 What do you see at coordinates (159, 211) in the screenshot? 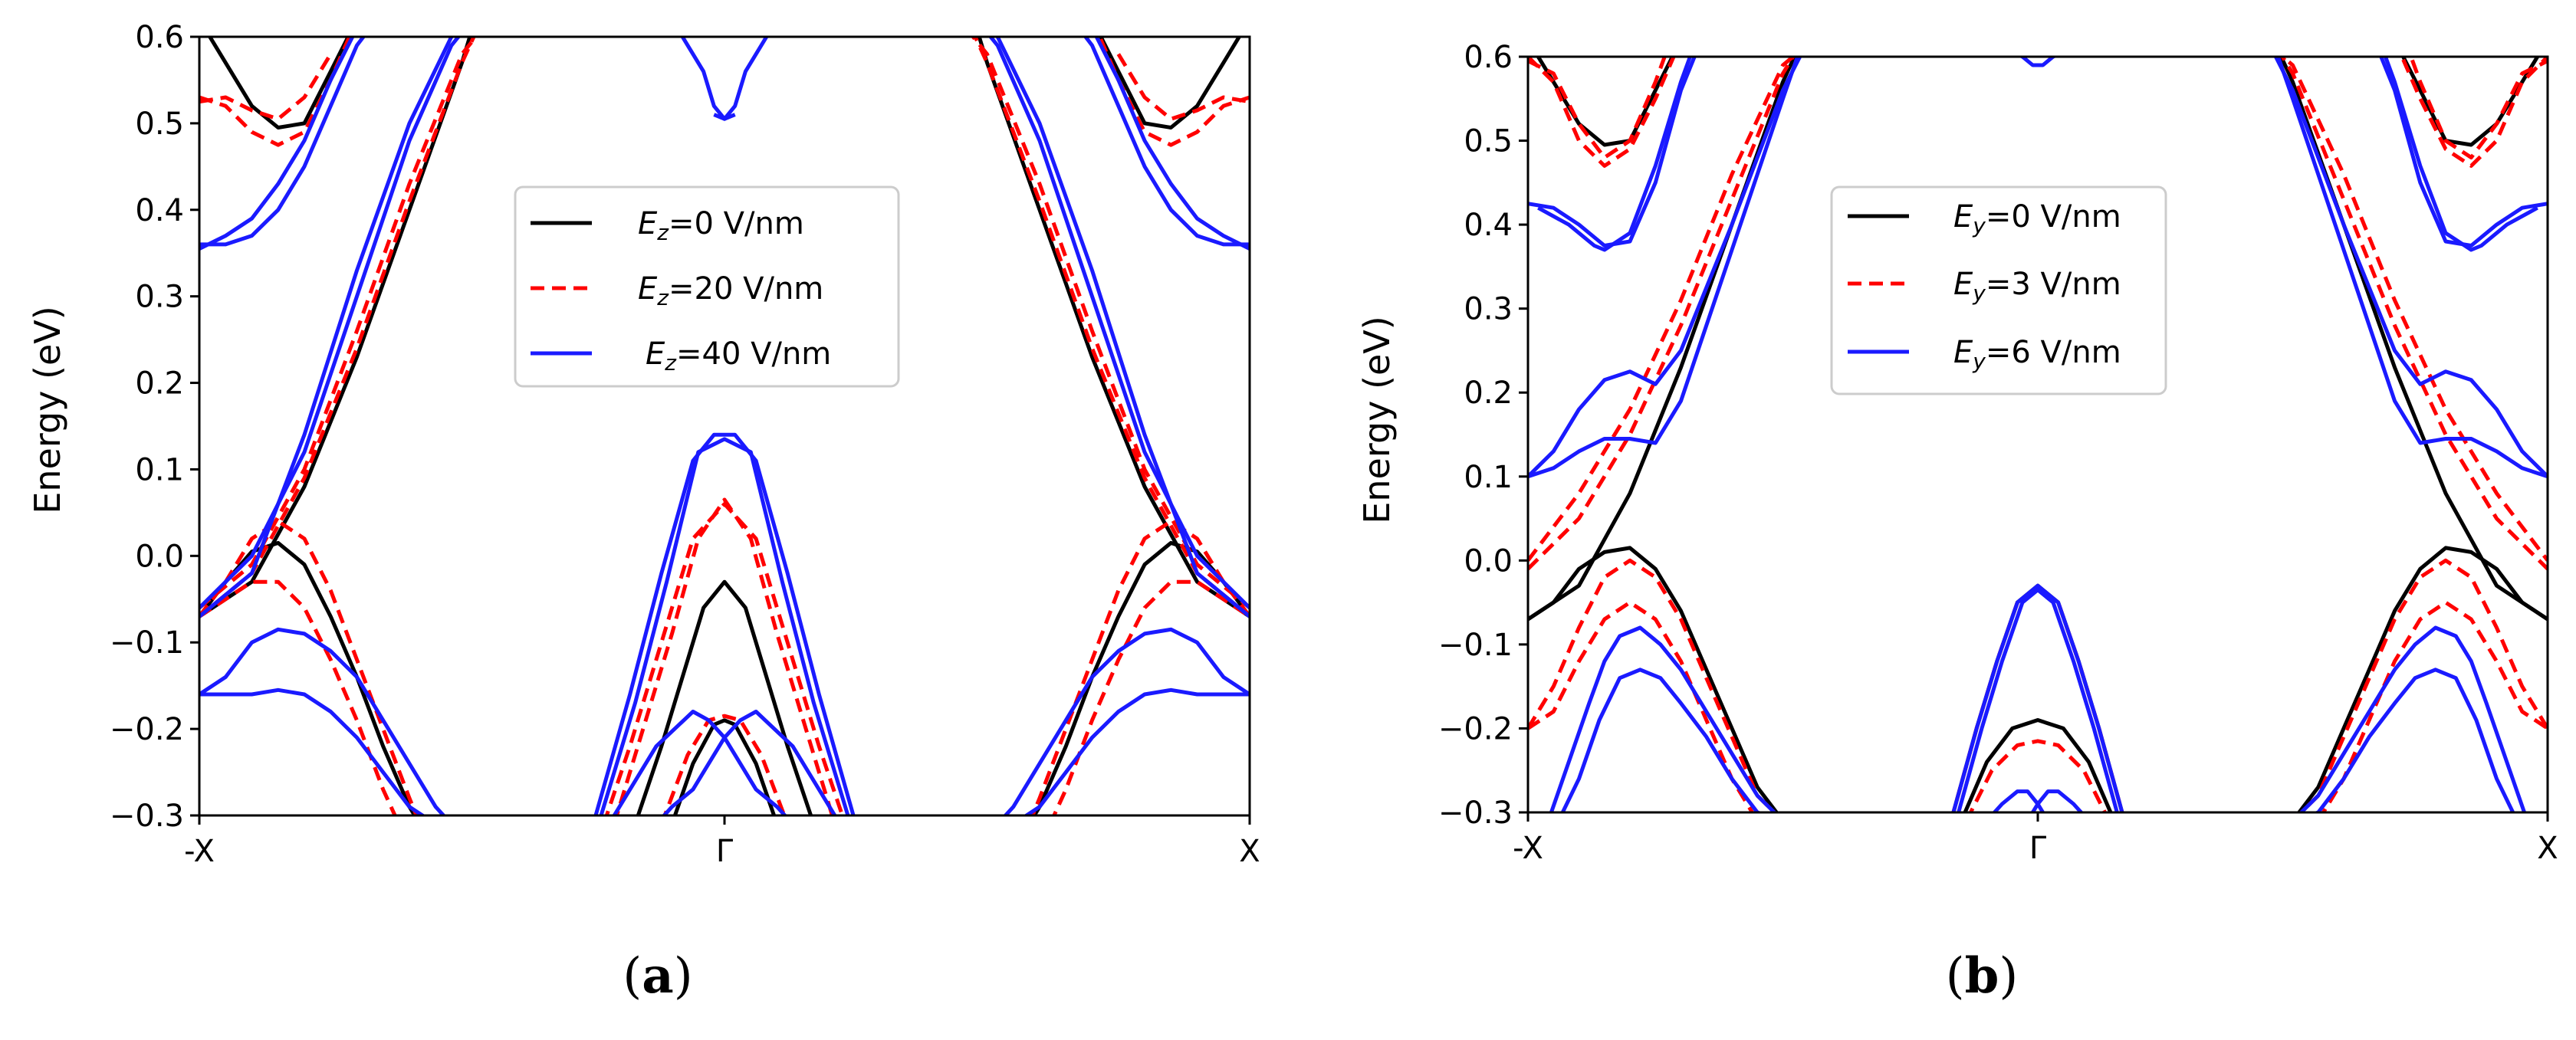
I see `panel-a-ytick-label-7: 0.4` at bounding box center [159, 211].